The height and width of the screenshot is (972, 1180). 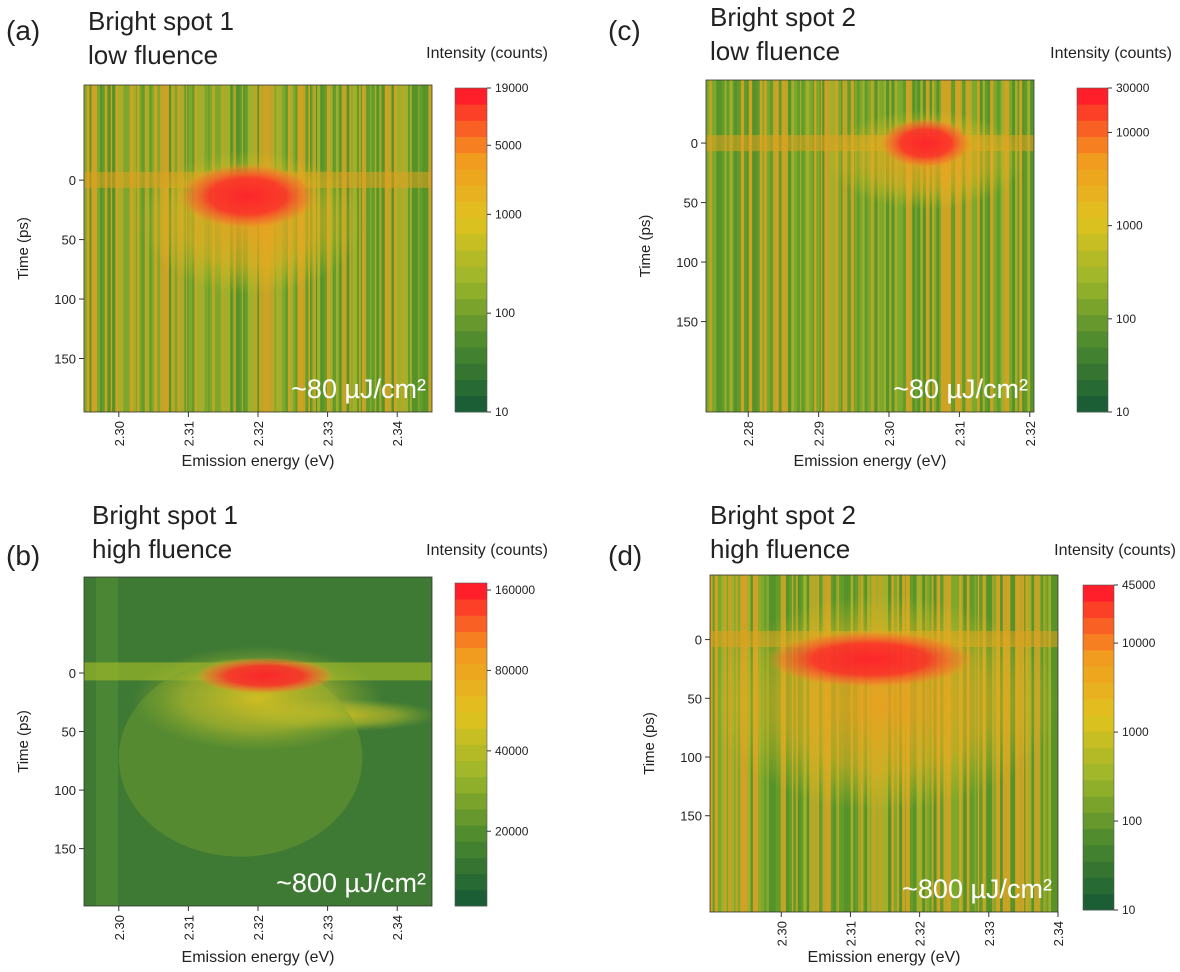 I want to click on y-tick-label: 0, so click(x=72, y=180).